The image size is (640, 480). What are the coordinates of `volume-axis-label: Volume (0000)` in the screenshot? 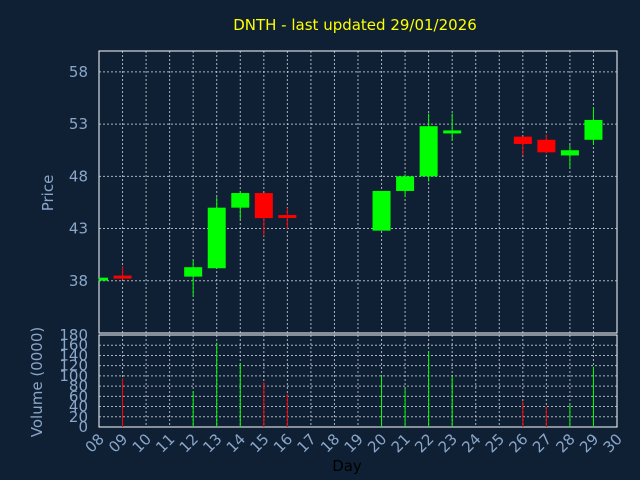 It's located at (37, 382).